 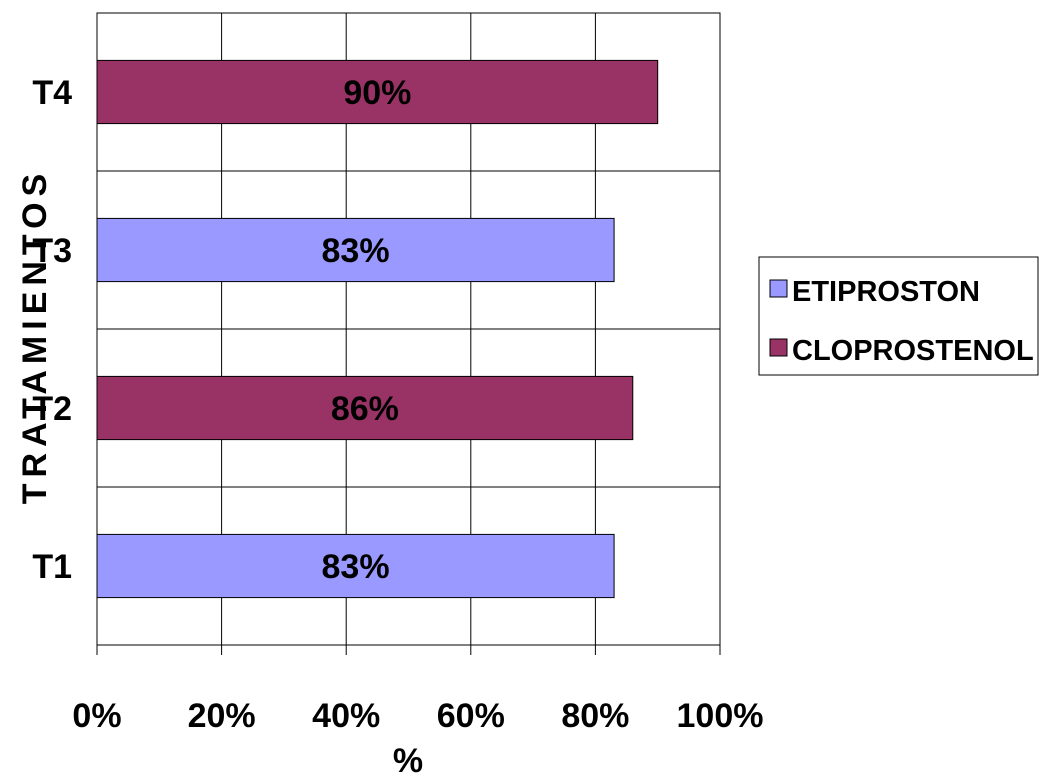 I want to click on legend-box, so click(x=898, y=316).